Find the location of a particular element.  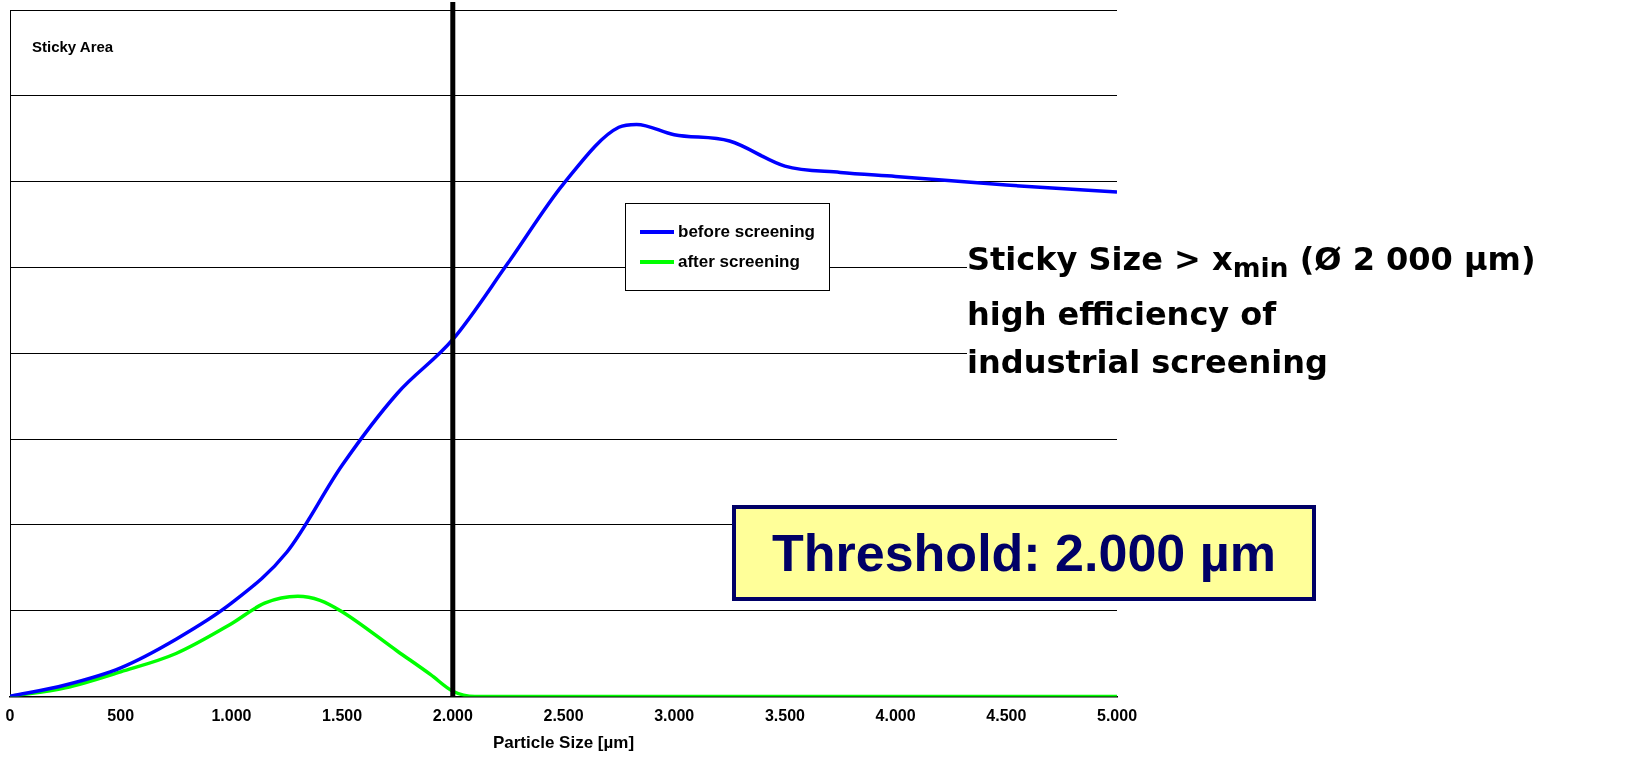

y-axis-title: Sticky Area is located at coordinates (73, 46).